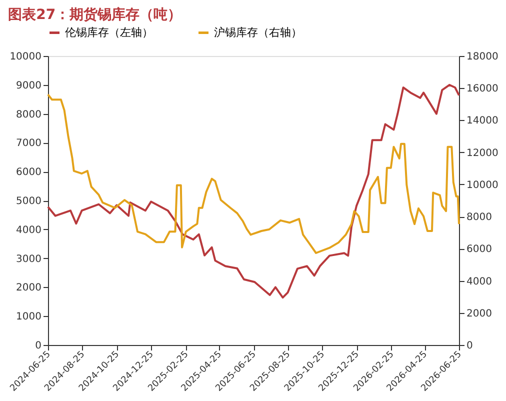  I want to click on y2-tick-label: 18000, so click(482, 57).